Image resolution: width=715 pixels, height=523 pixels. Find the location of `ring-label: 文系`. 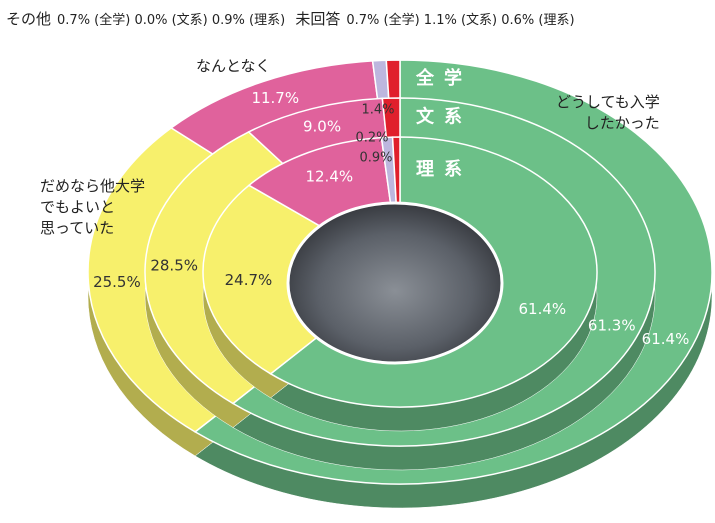

ring-label: 文系 is located at coordinates (444, 117).